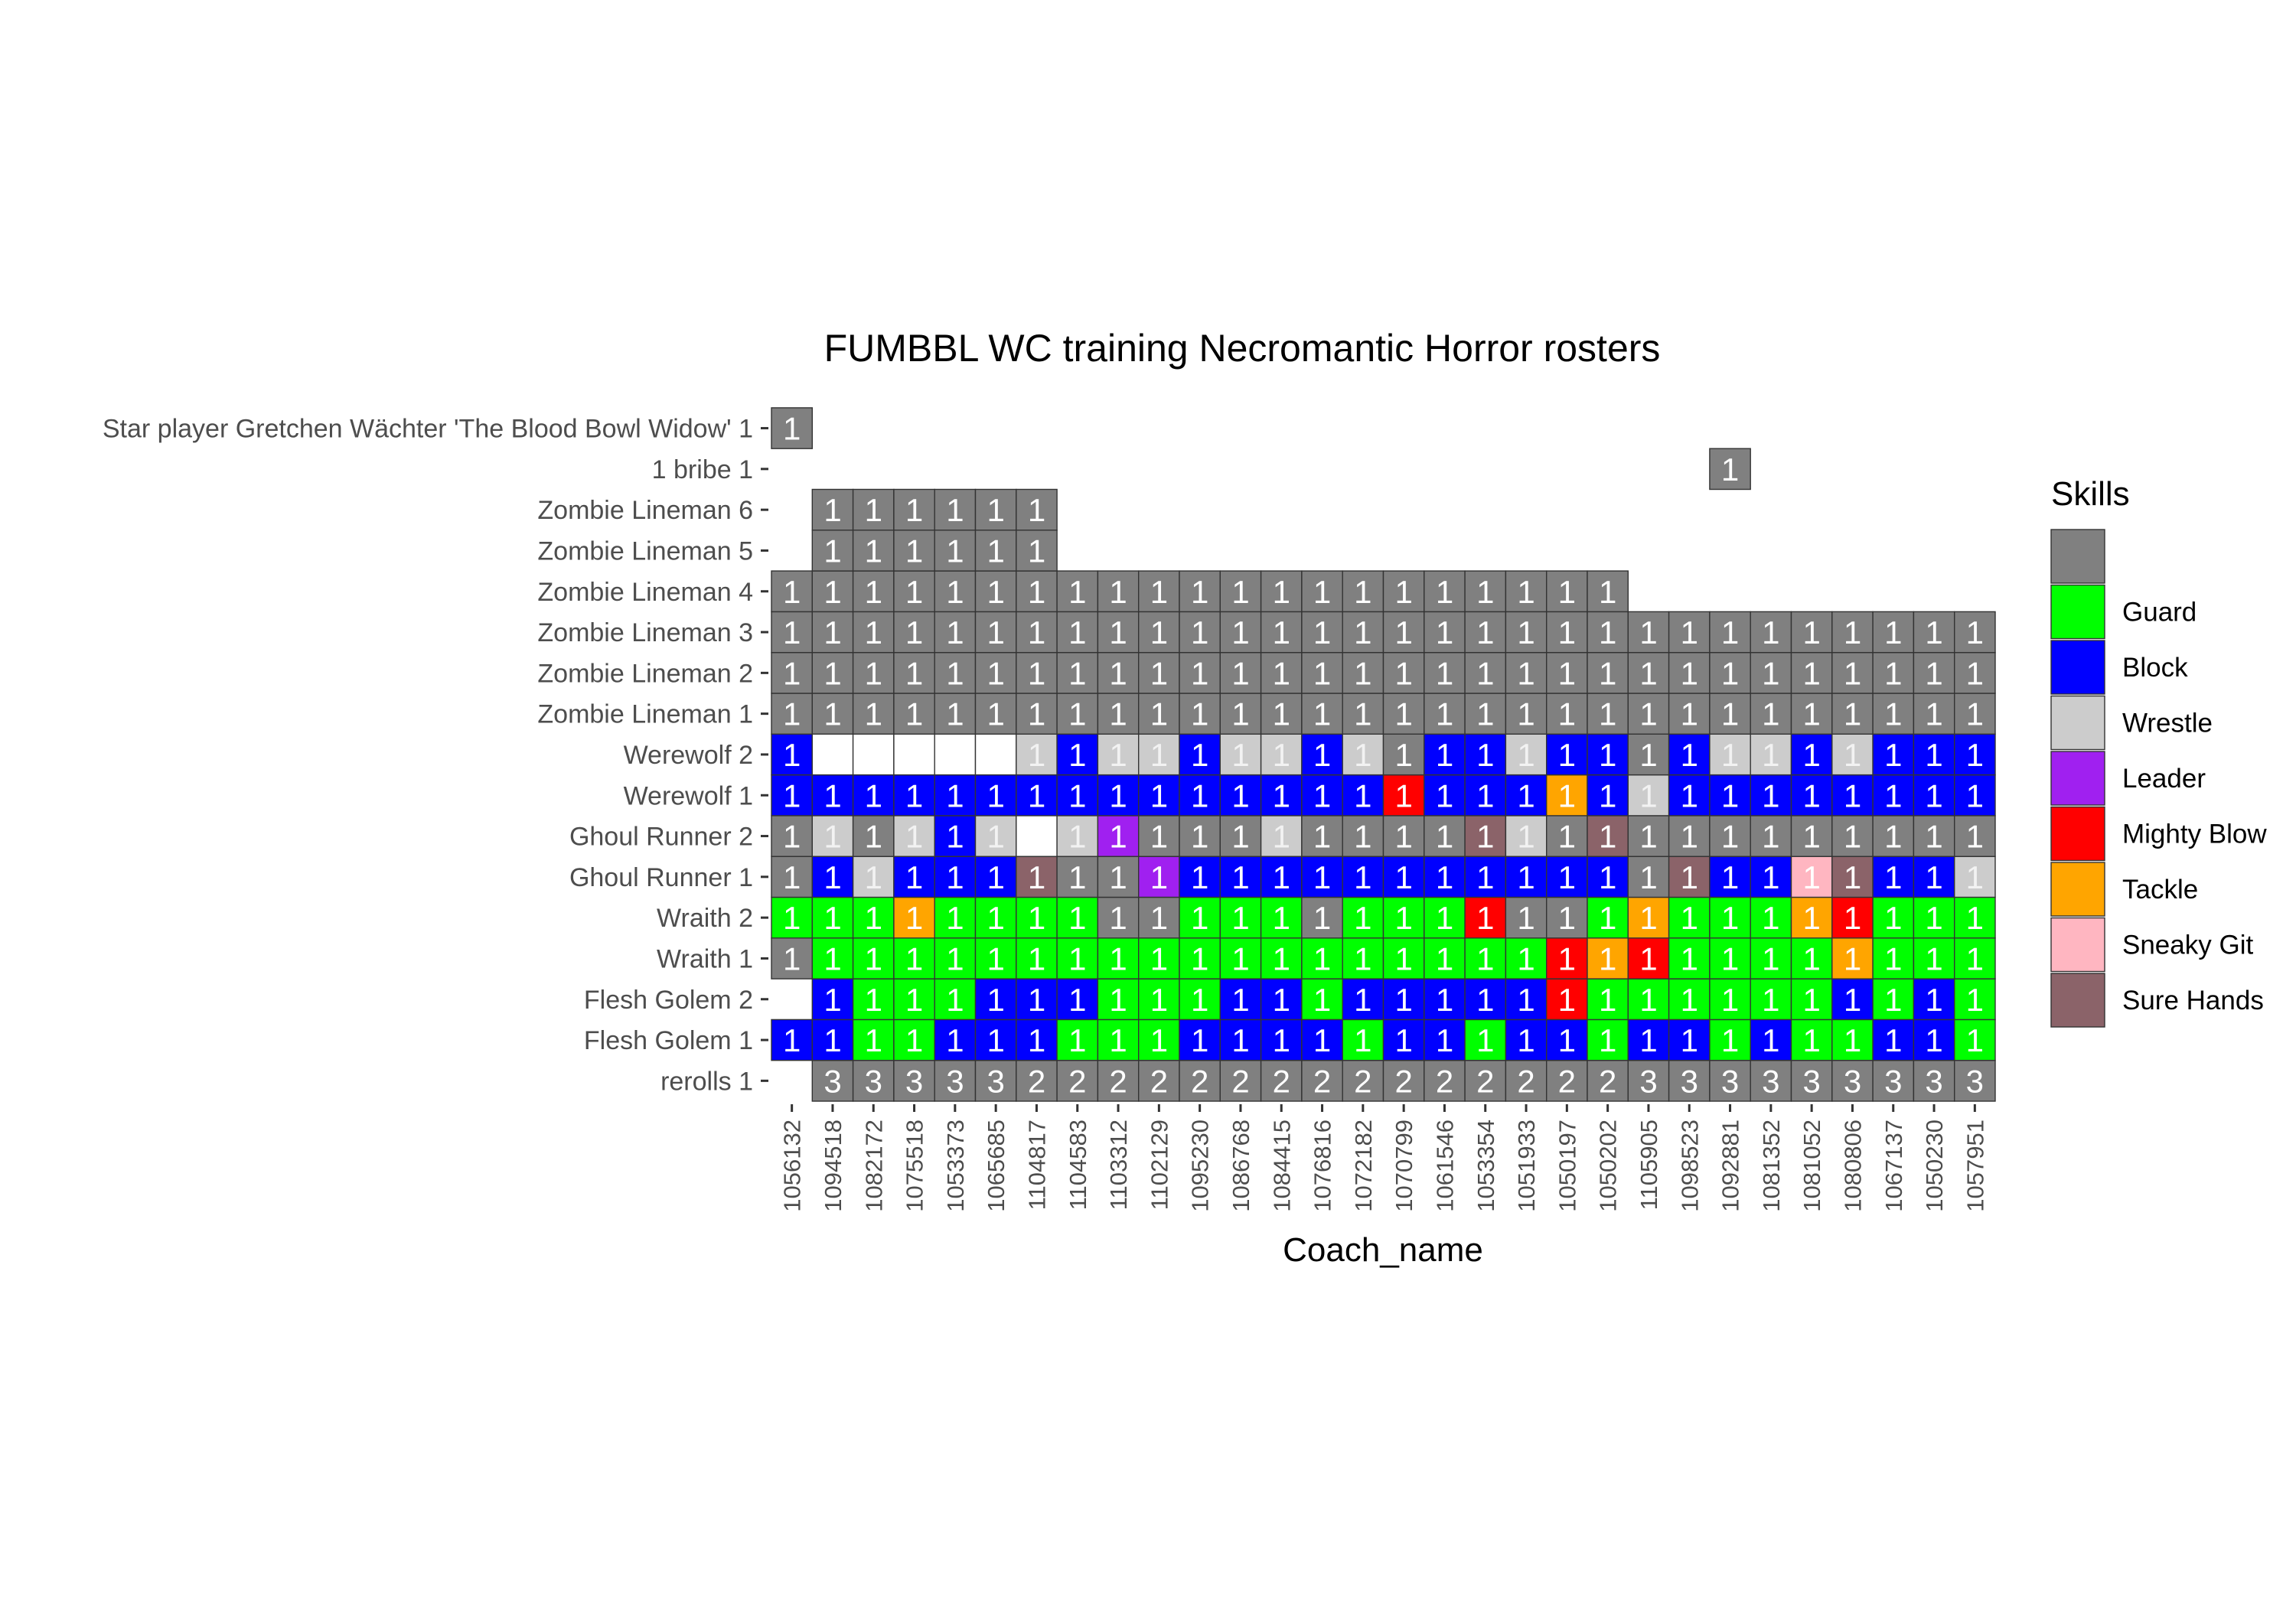 The width and height of the screenshot is (2296, 1607). What do you see at coordinates (1383, 1250) in the screenshot?
I see `x-axis-title: Coach_name` at bounding box center [1383, 1250].